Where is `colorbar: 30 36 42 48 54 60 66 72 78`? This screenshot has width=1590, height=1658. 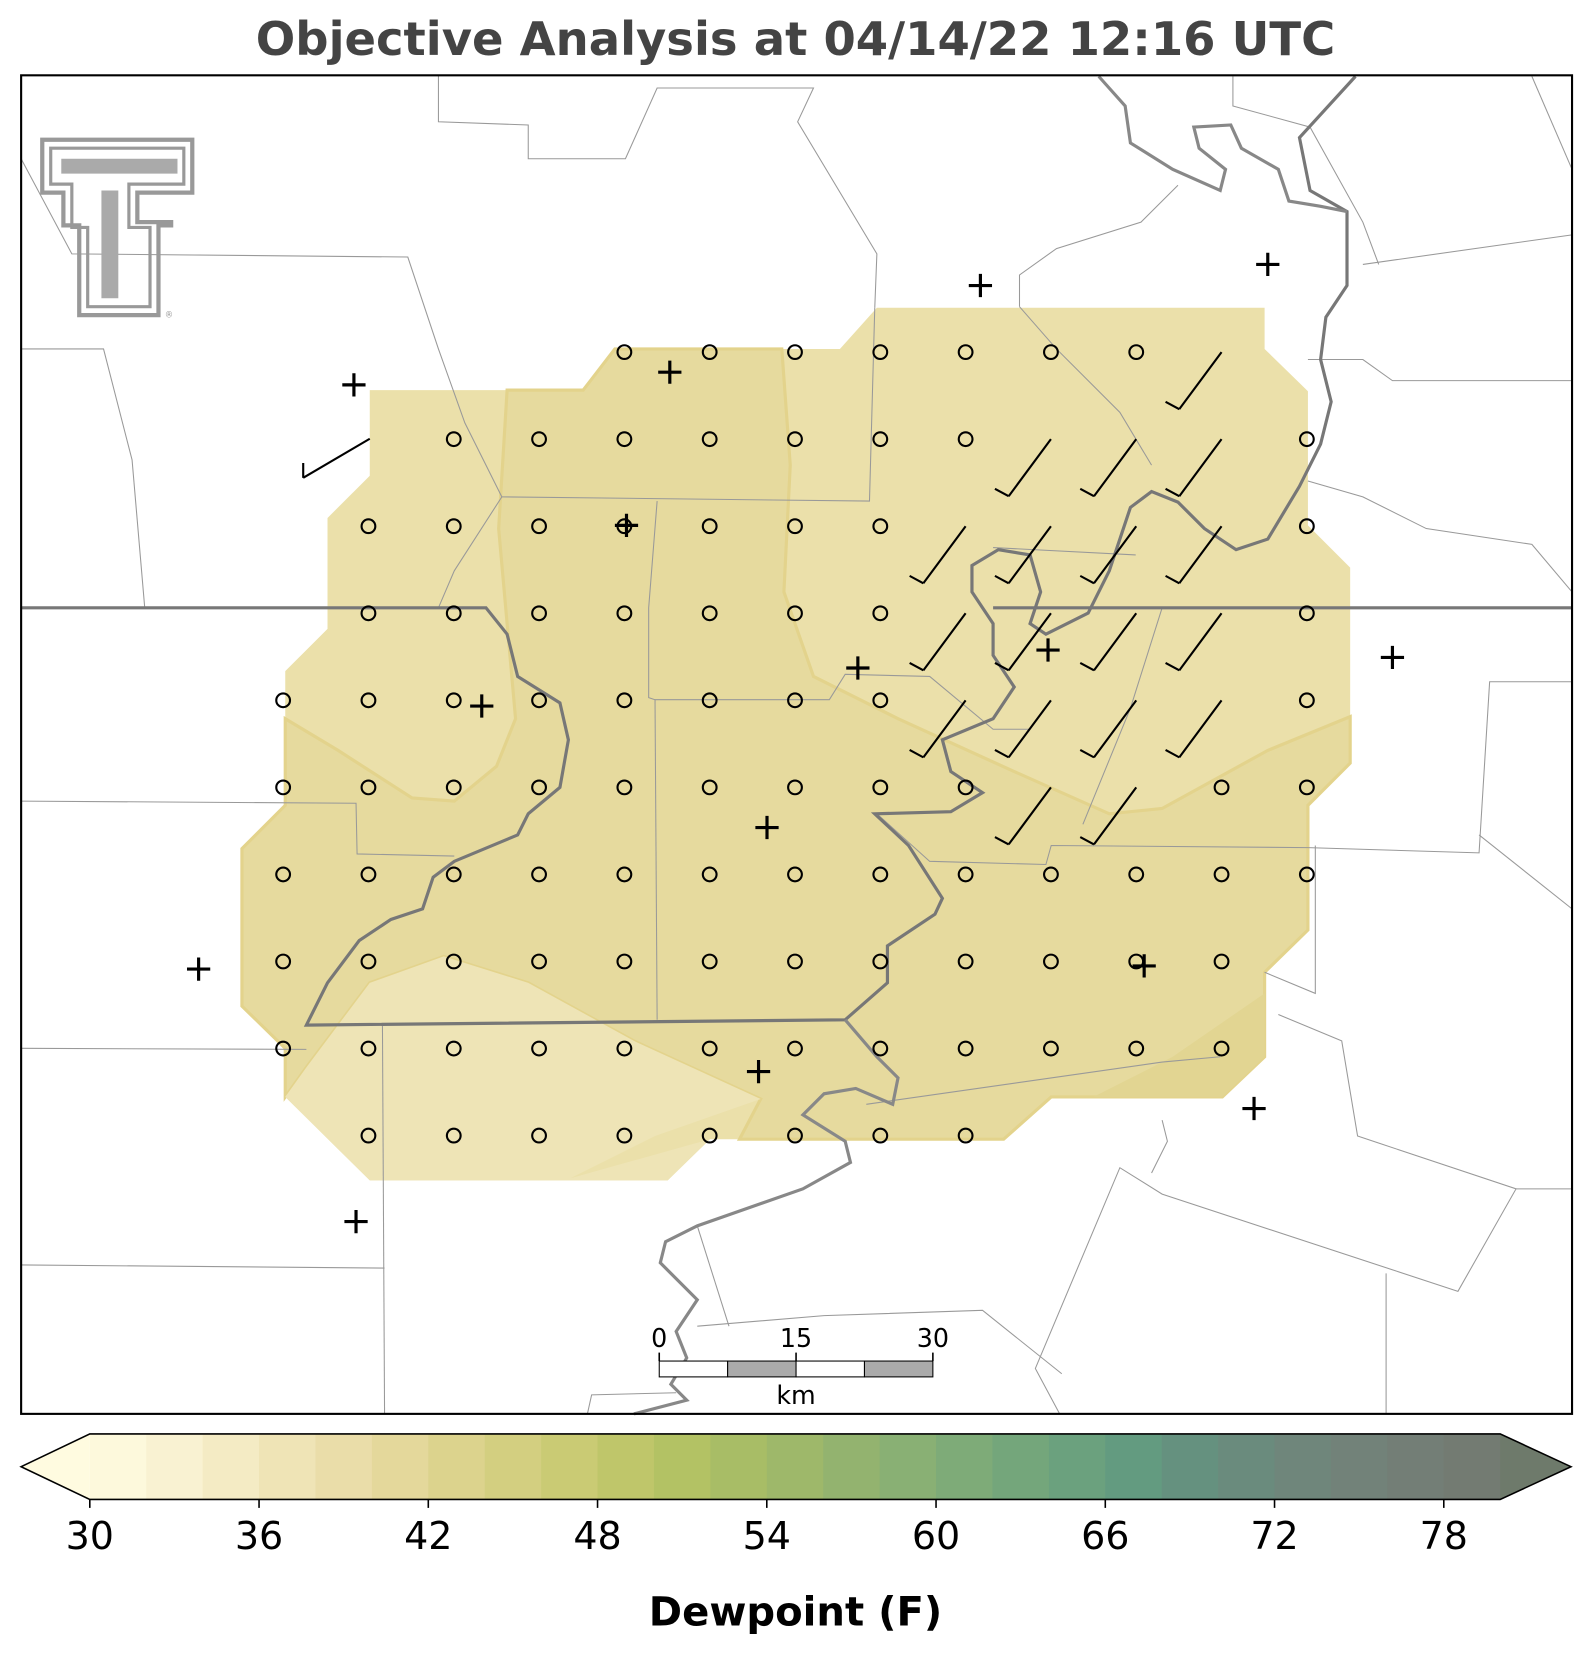
colorbar: 30 36 42 48 54 60 66 72 78 is located at coordinates (796, 1495).